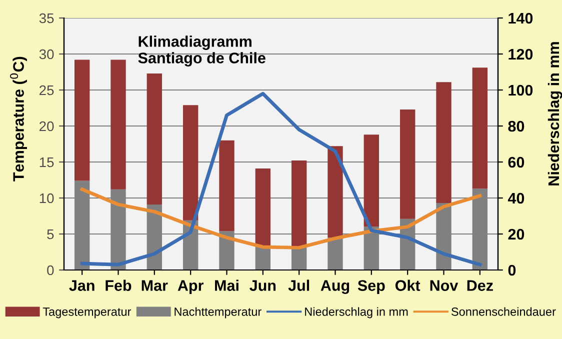  What do you see at coordinates (444, 285) in the screenshot?
I see `x-tick-label: Nov` at bounding box center [444, 285].